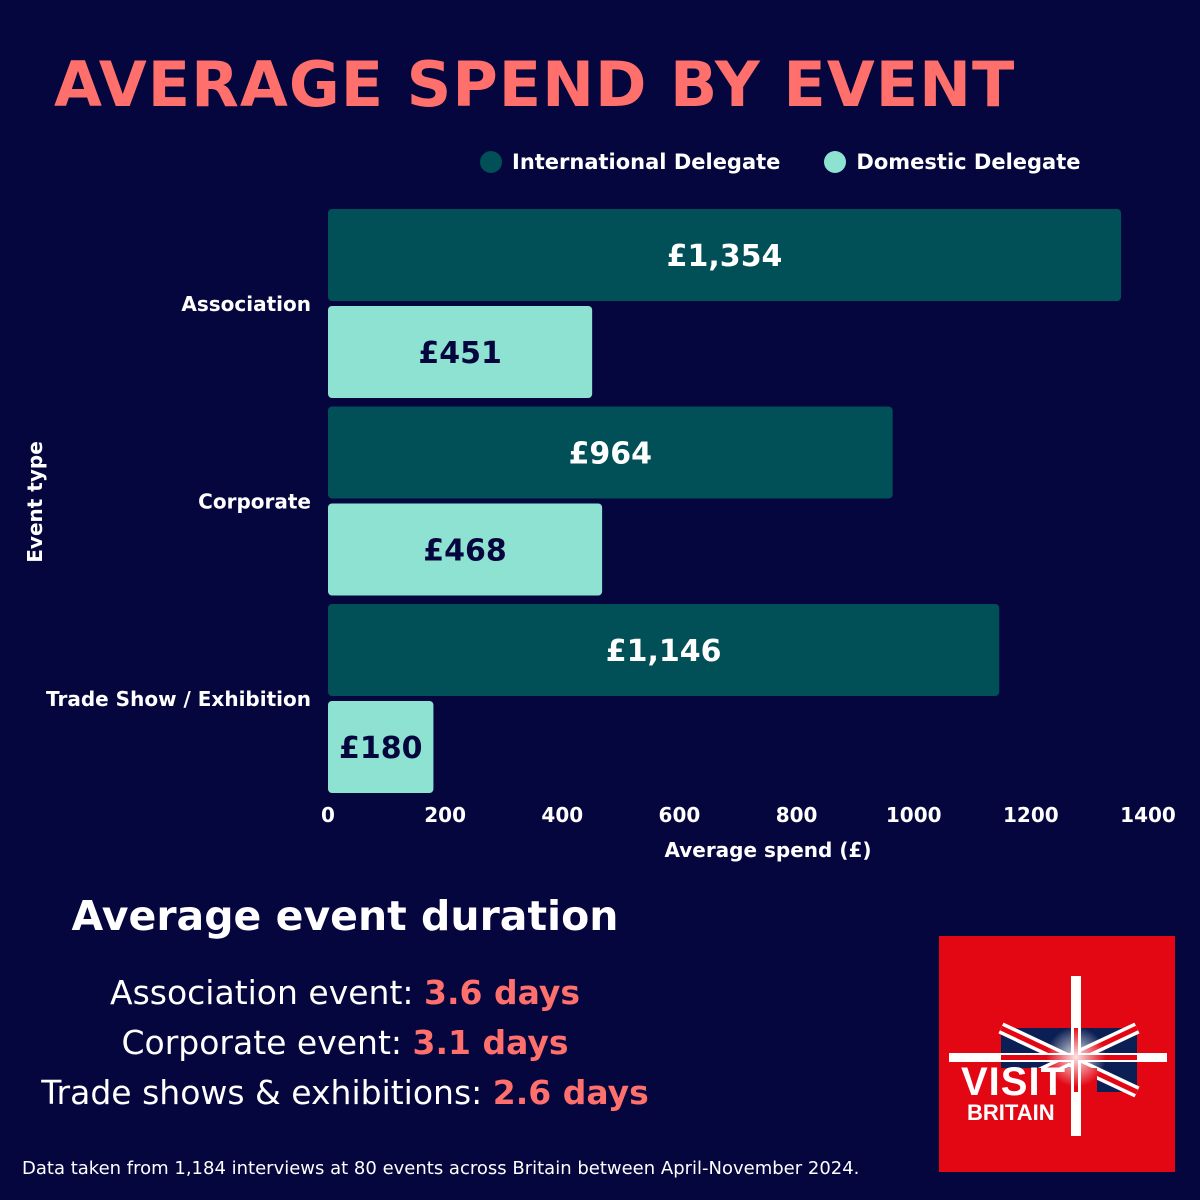  I want to click on visit-britain-logo: VISIT BRITAIN, so click(1057, 1054).